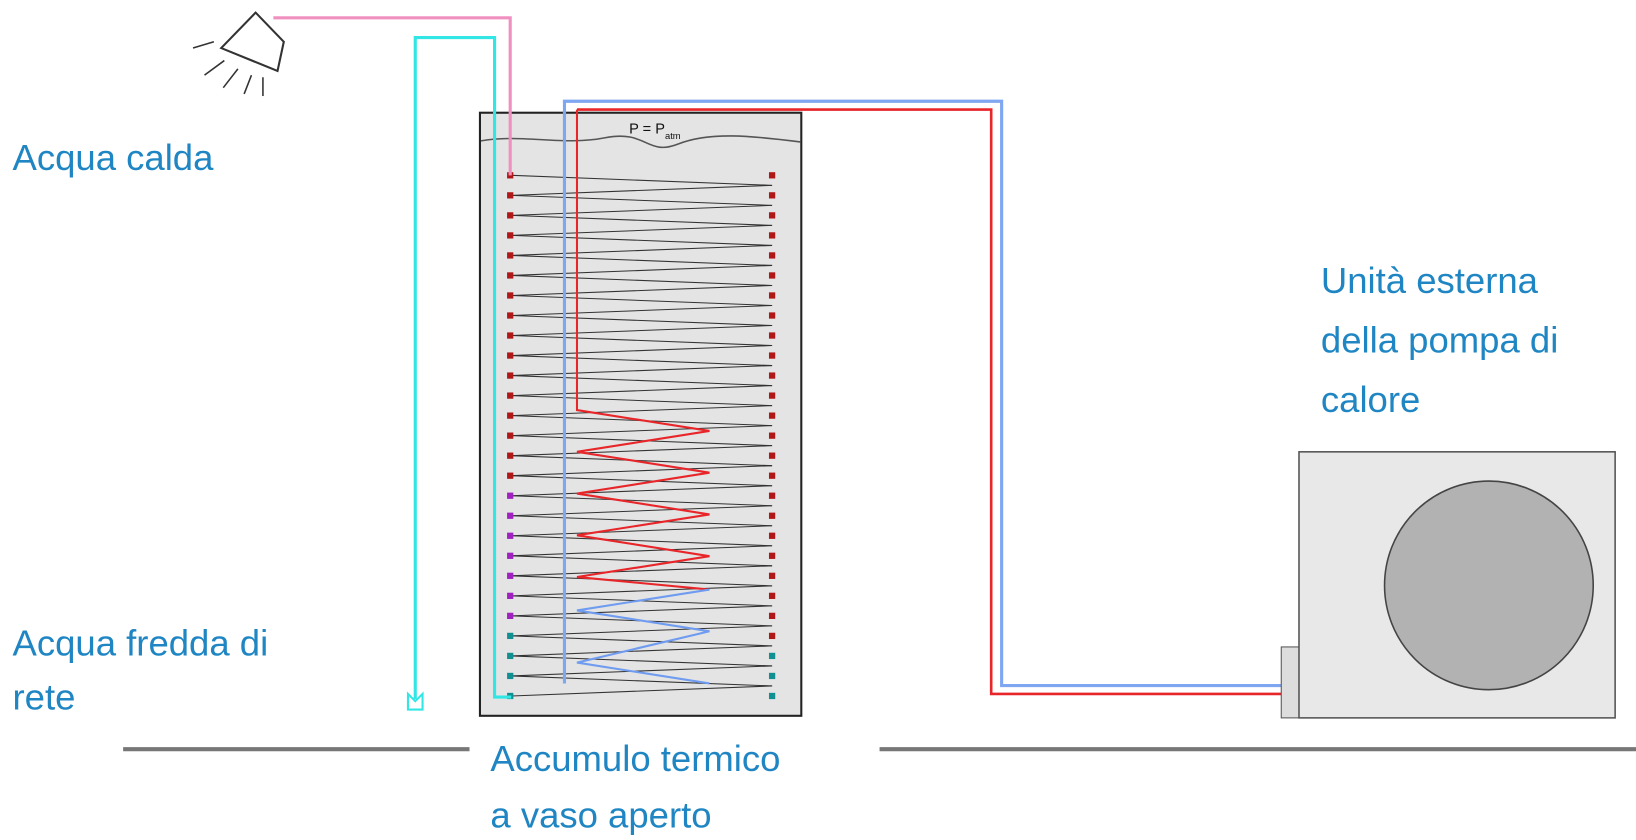 Image resolution: width=1636 pixels, height=840 pixels. What do you see at coordinates (114, 157) in the screenshot?
I see `label-hot-water: Acqua calda` at bounding box center [114, 157].